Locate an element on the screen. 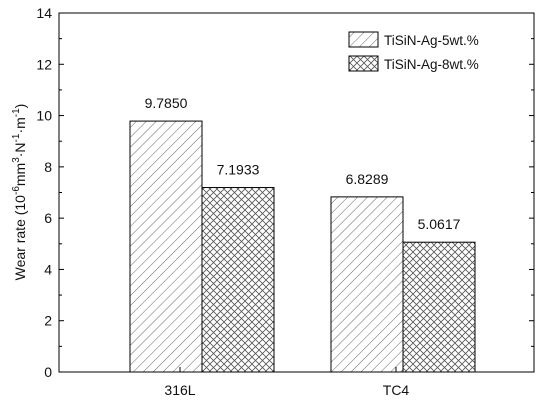 This screenshot has width=550, height=407. y-tick-label-10: 10 is located at coordinates (44, 116).